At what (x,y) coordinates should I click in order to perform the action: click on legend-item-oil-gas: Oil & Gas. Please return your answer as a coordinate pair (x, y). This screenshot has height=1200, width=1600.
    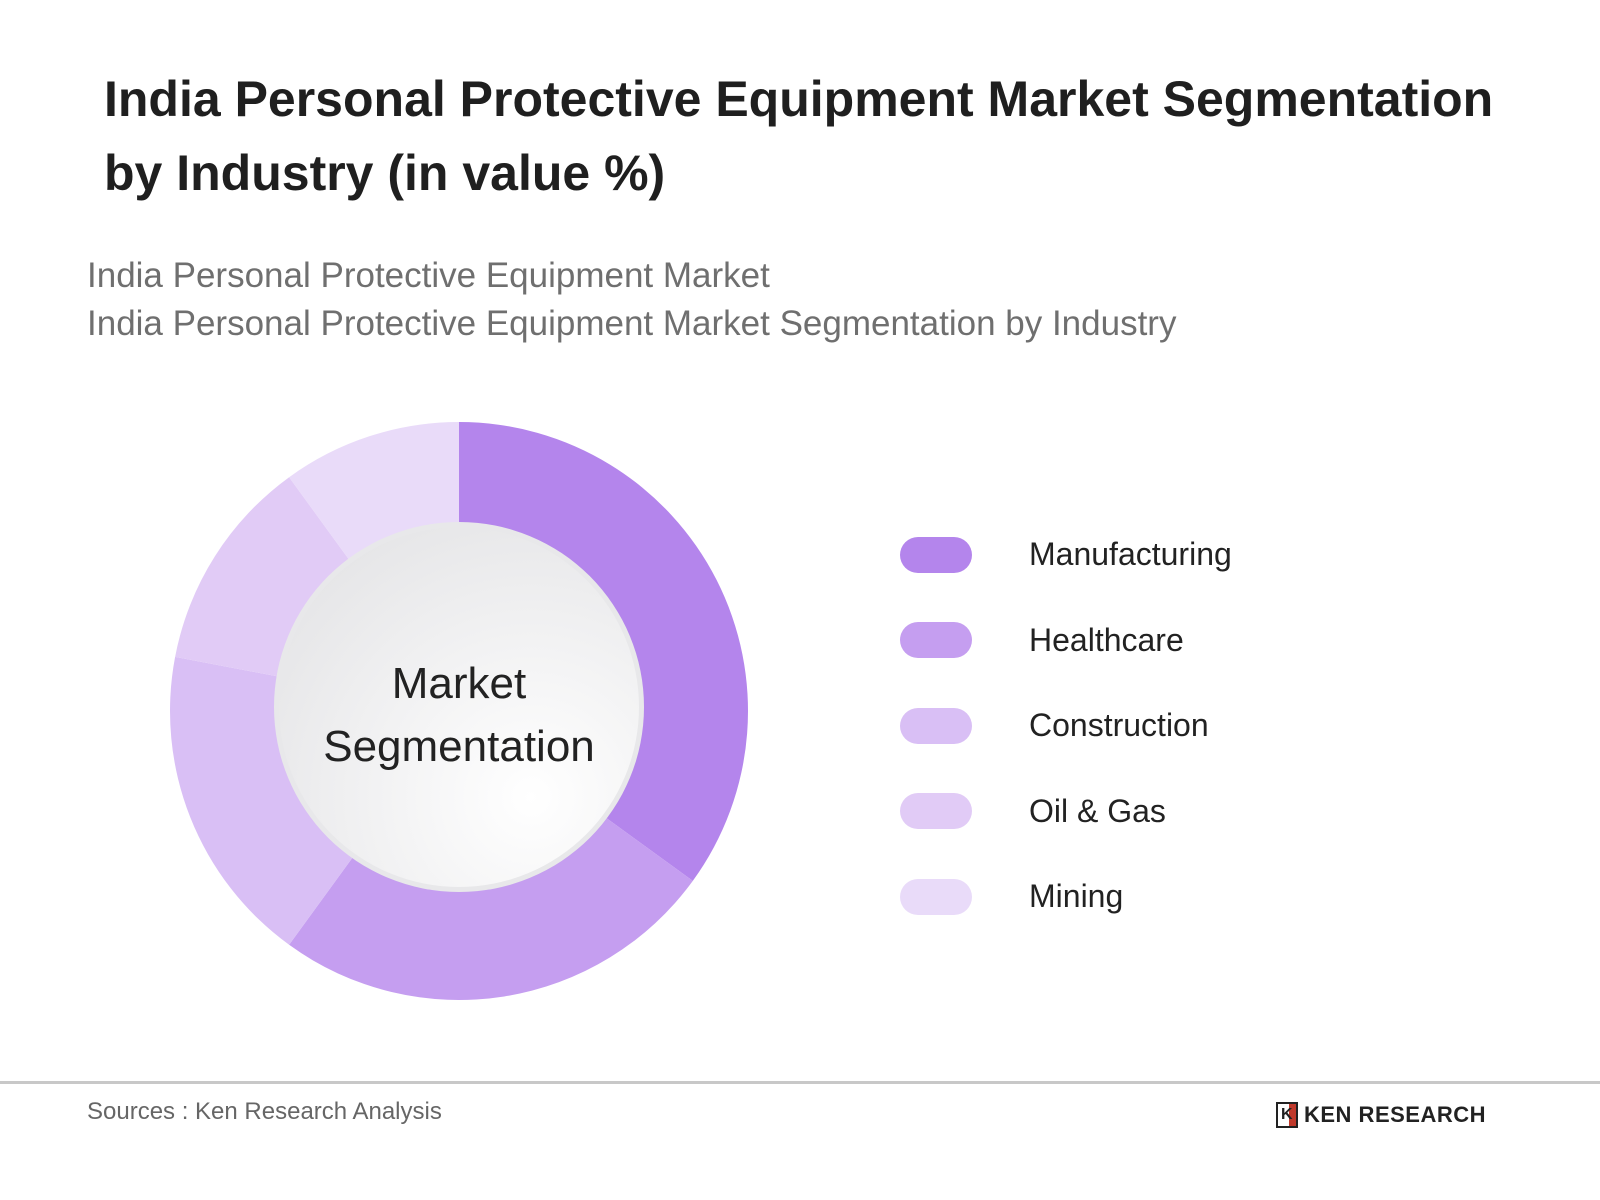
    Looking at the image, I should click on (1066, 812).